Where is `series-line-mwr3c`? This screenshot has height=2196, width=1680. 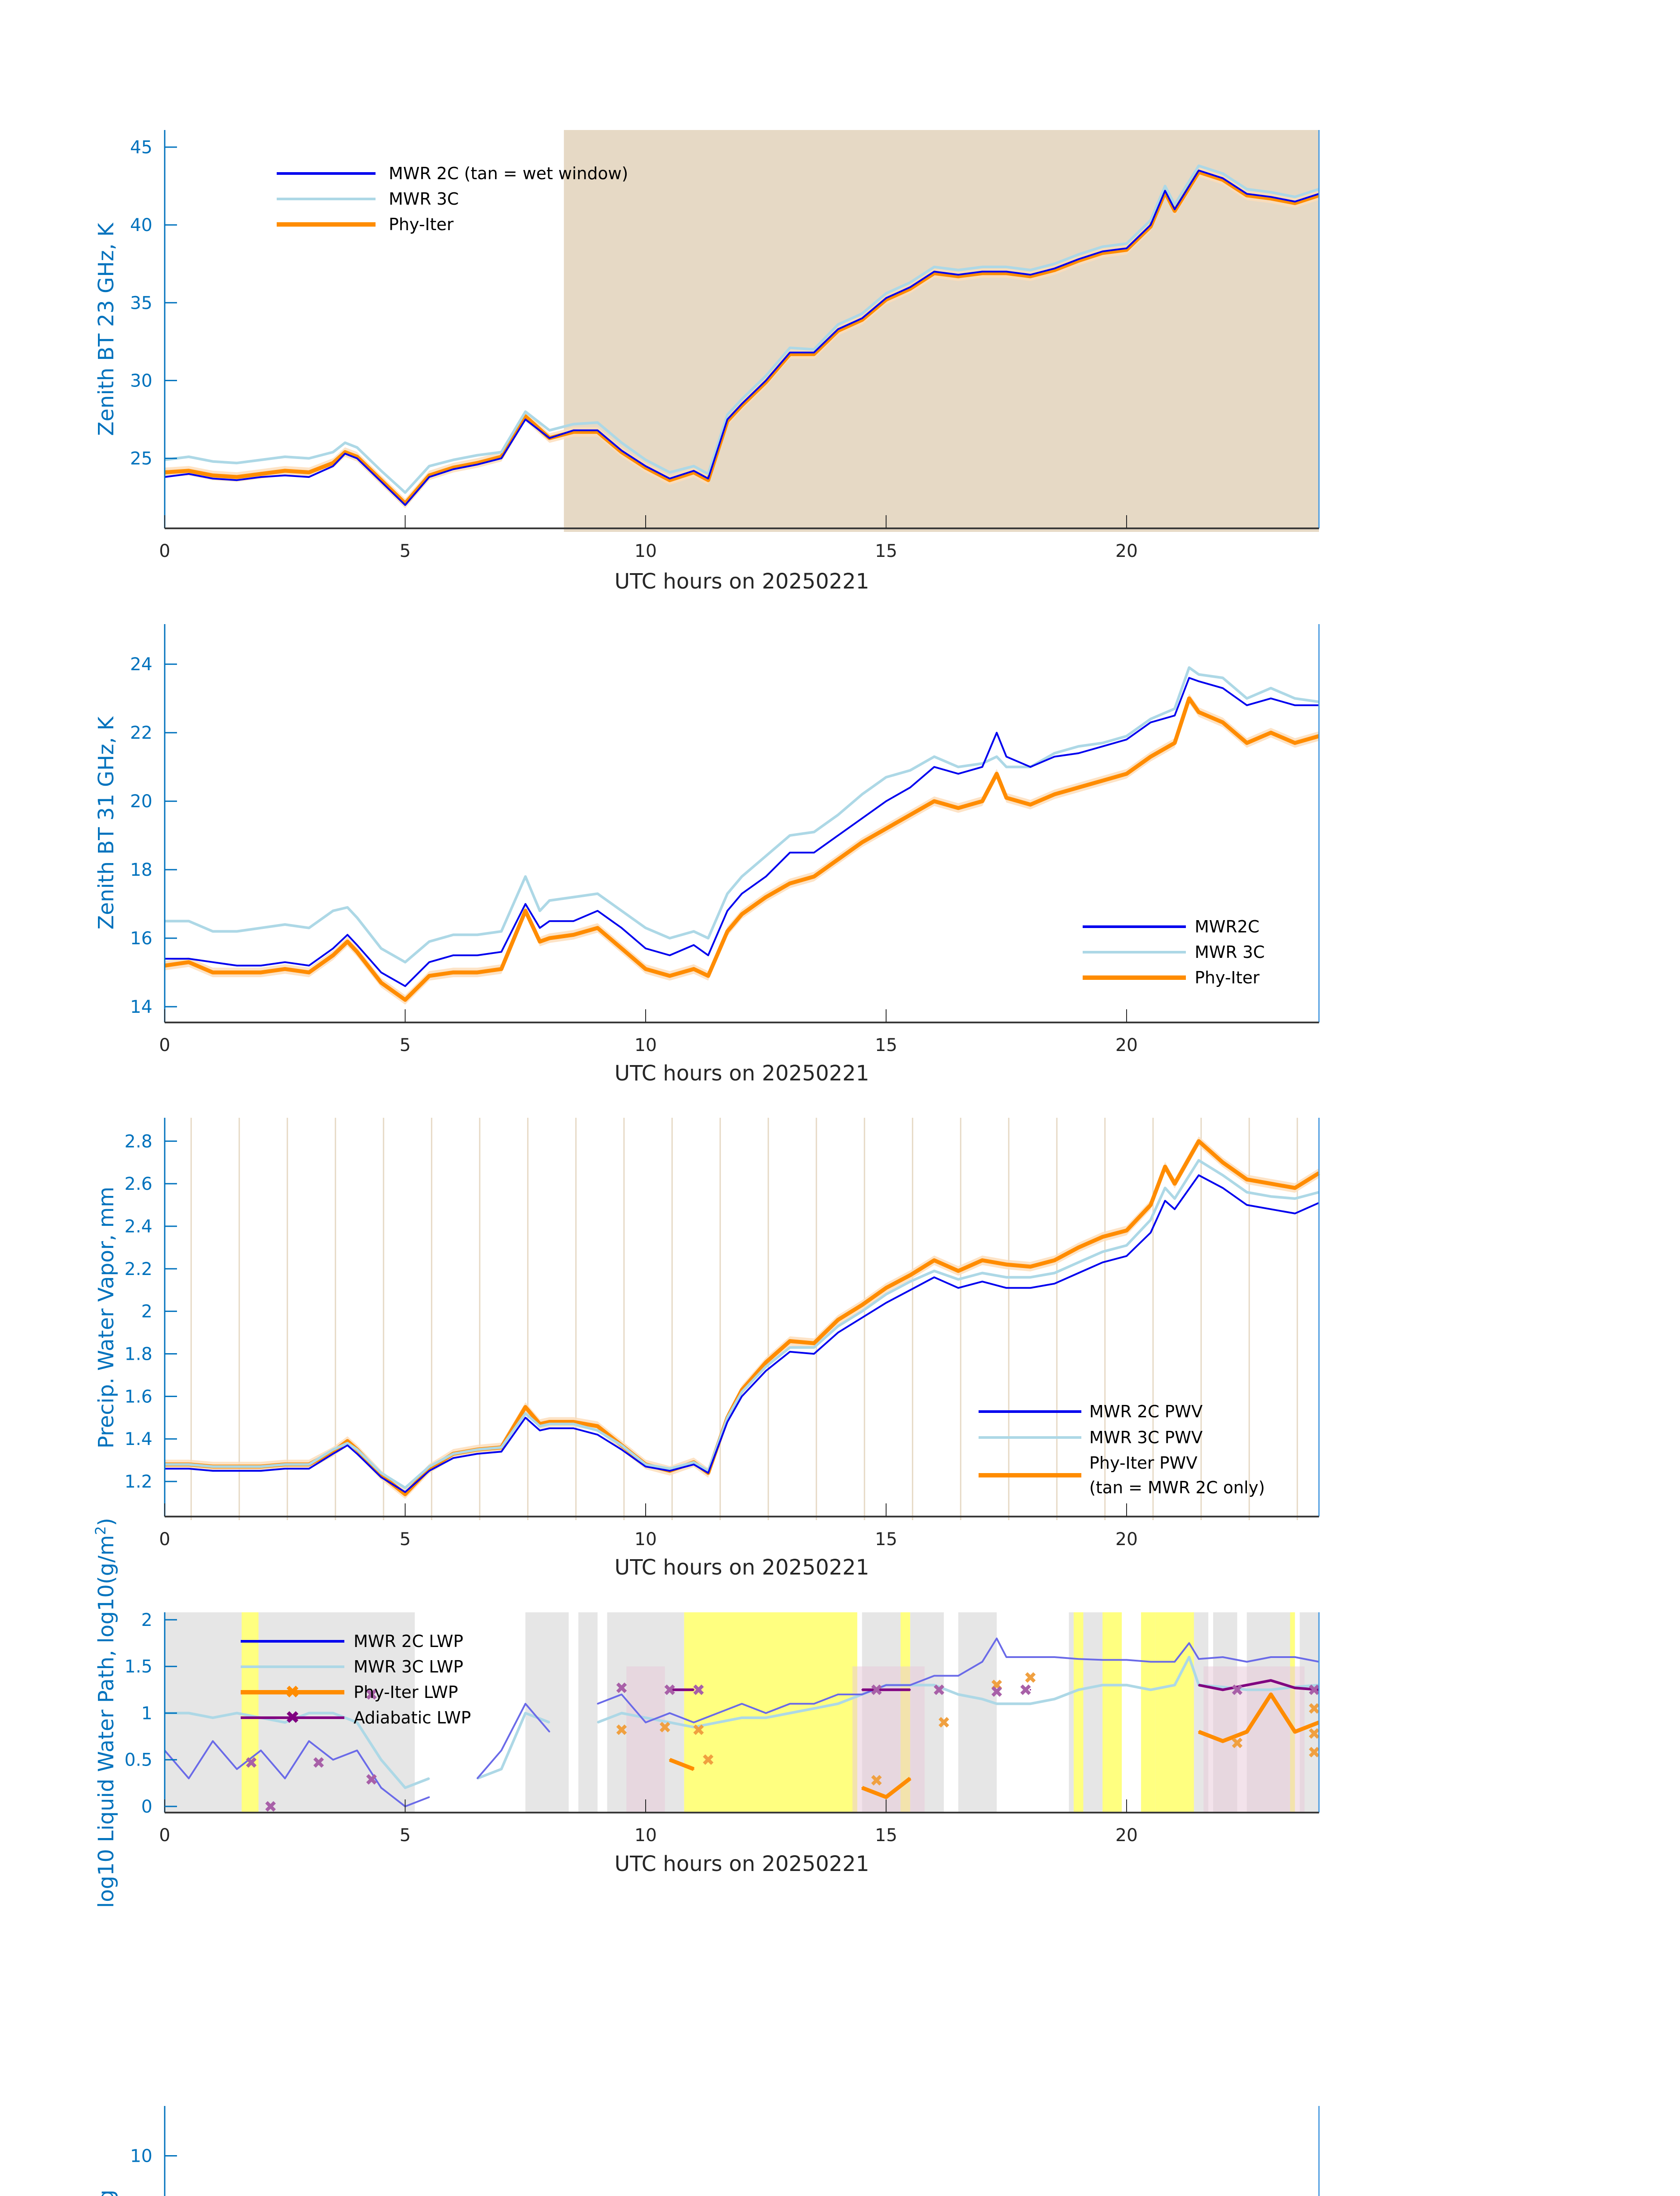
series-line-mwr3c is located at coordinates (742, 329).